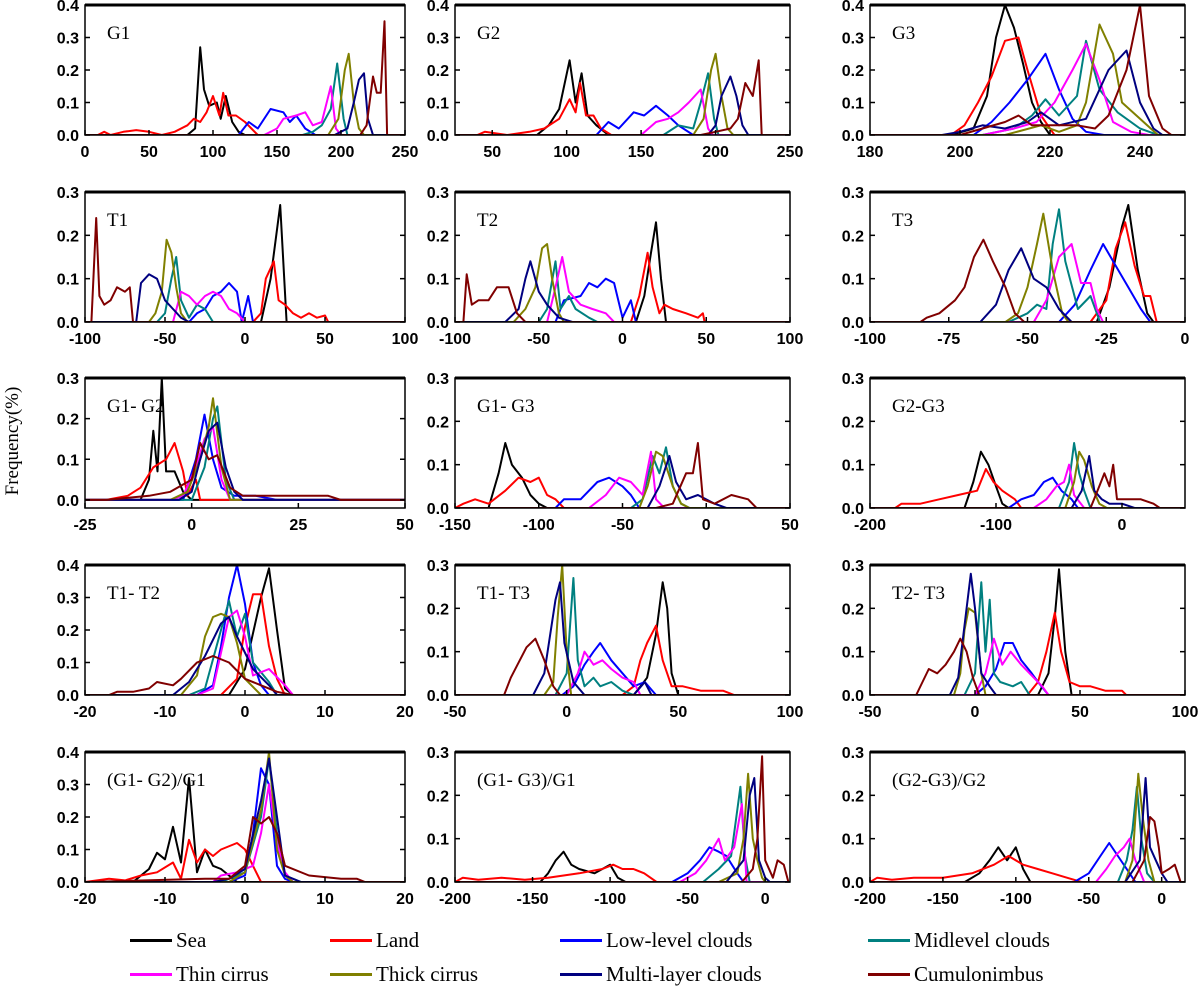  Describe the element at coordinates (1185, 712) in the screenshot. I see `x-tick-label: 100` at that location.